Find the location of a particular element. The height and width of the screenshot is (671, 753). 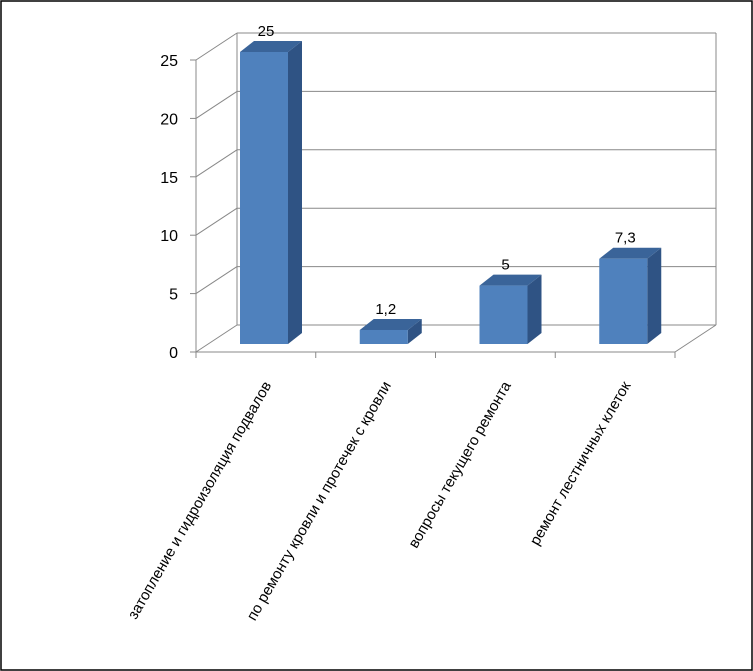

floor-right-edge is located at coordinates (695, 338).